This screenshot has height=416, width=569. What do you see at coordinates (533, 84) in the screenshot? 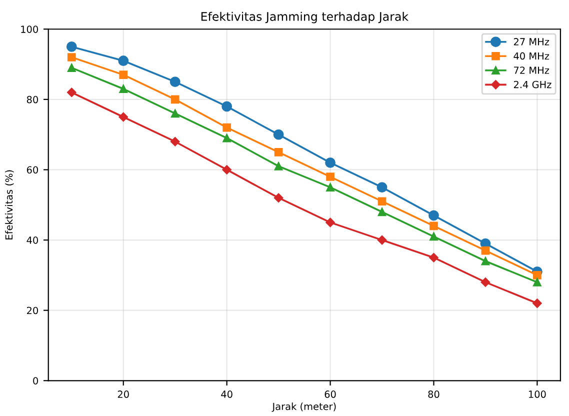
I see `legend-label: 2.4 GHz` at bounding box center [533, 84].